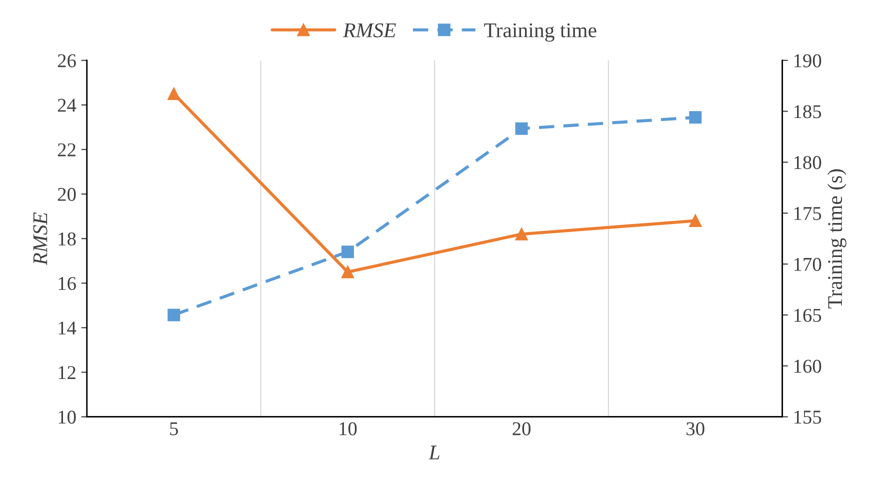 The image size is (878, 495). What do you see at coordinates (521, 429) in the screenshot?
I see `x-tick-label: 20` at bounding box center [521, 429].